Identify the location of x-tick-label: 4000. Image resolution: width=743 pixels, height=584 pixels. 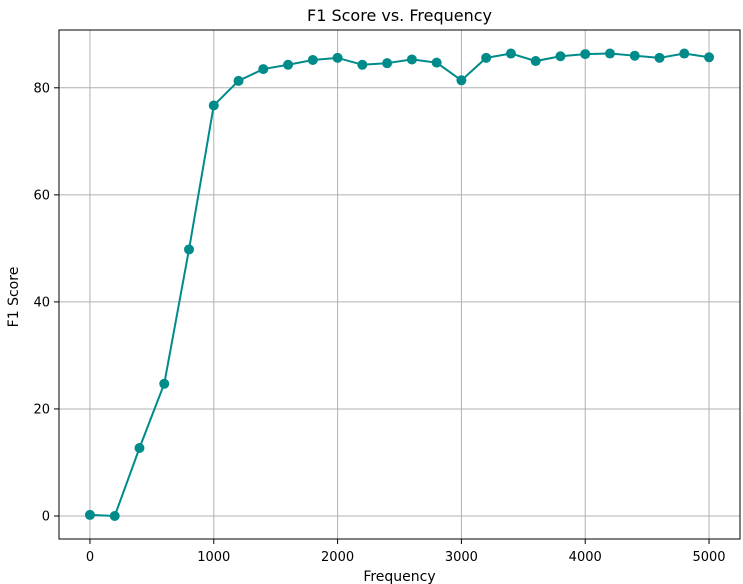
(585, 557).